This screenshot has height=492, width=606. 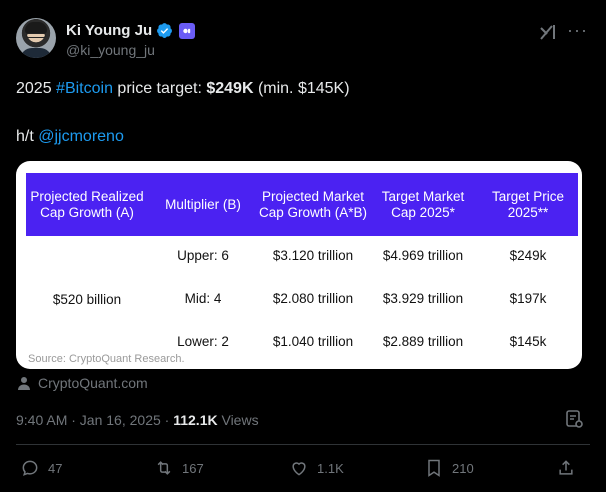 I want to click on mention-link: @jjcmoreno, so click(x=81, y=136).